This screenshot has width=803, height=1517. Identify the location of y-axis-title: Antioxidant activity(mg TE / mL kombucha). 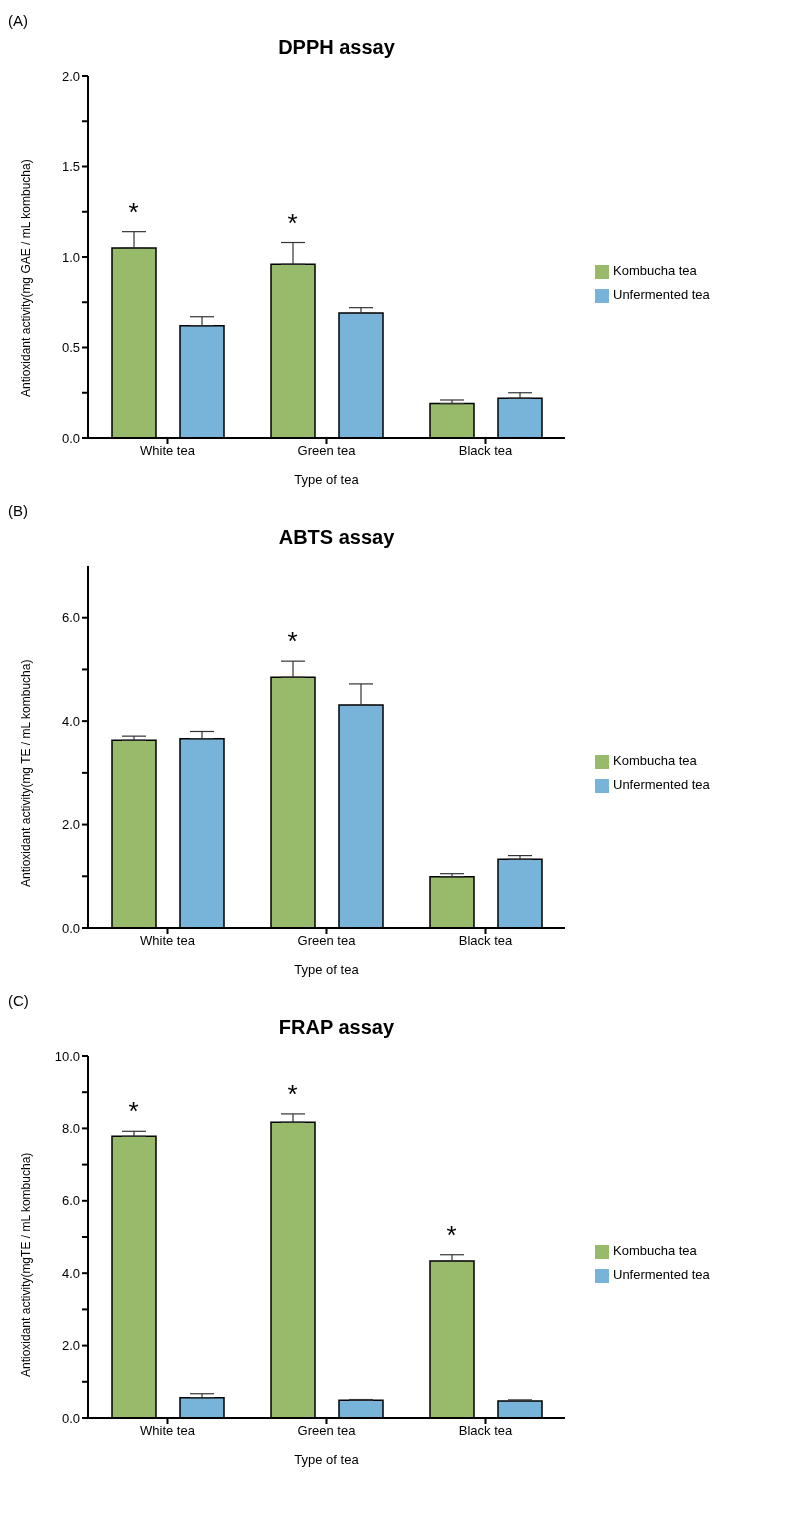
(26, 773).